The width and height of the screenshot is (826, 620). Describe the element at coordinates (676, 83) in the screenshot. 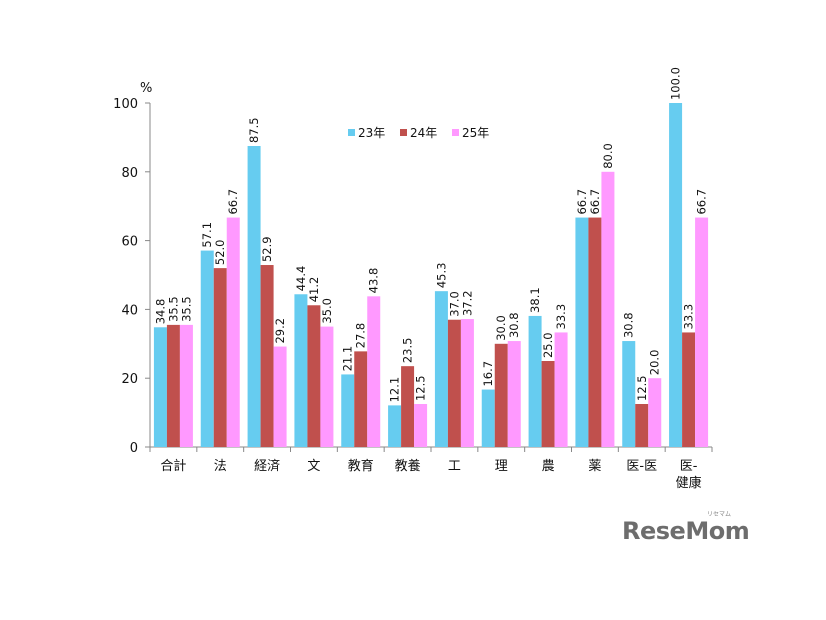

I see `data-label: 100.0` at that location.